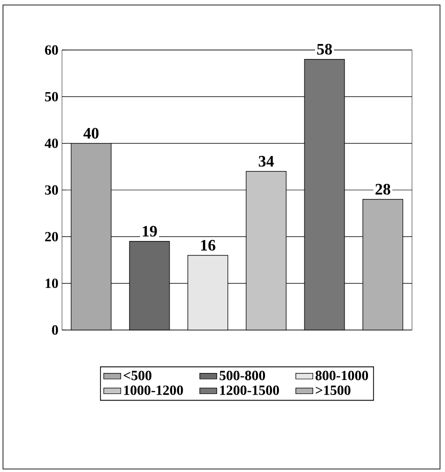 The image size is (445, 472). What do you see at coordinates (324, 49) in the screenshot?
I see `data-label: 58` at bounding box center [324, 49].